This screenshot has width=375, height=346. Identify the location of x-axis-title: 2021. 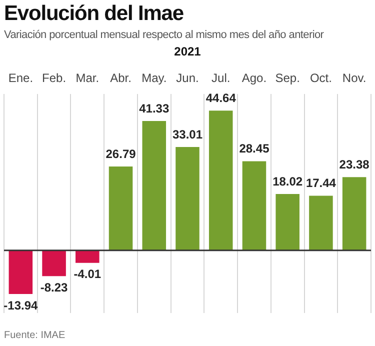
(188, 51).